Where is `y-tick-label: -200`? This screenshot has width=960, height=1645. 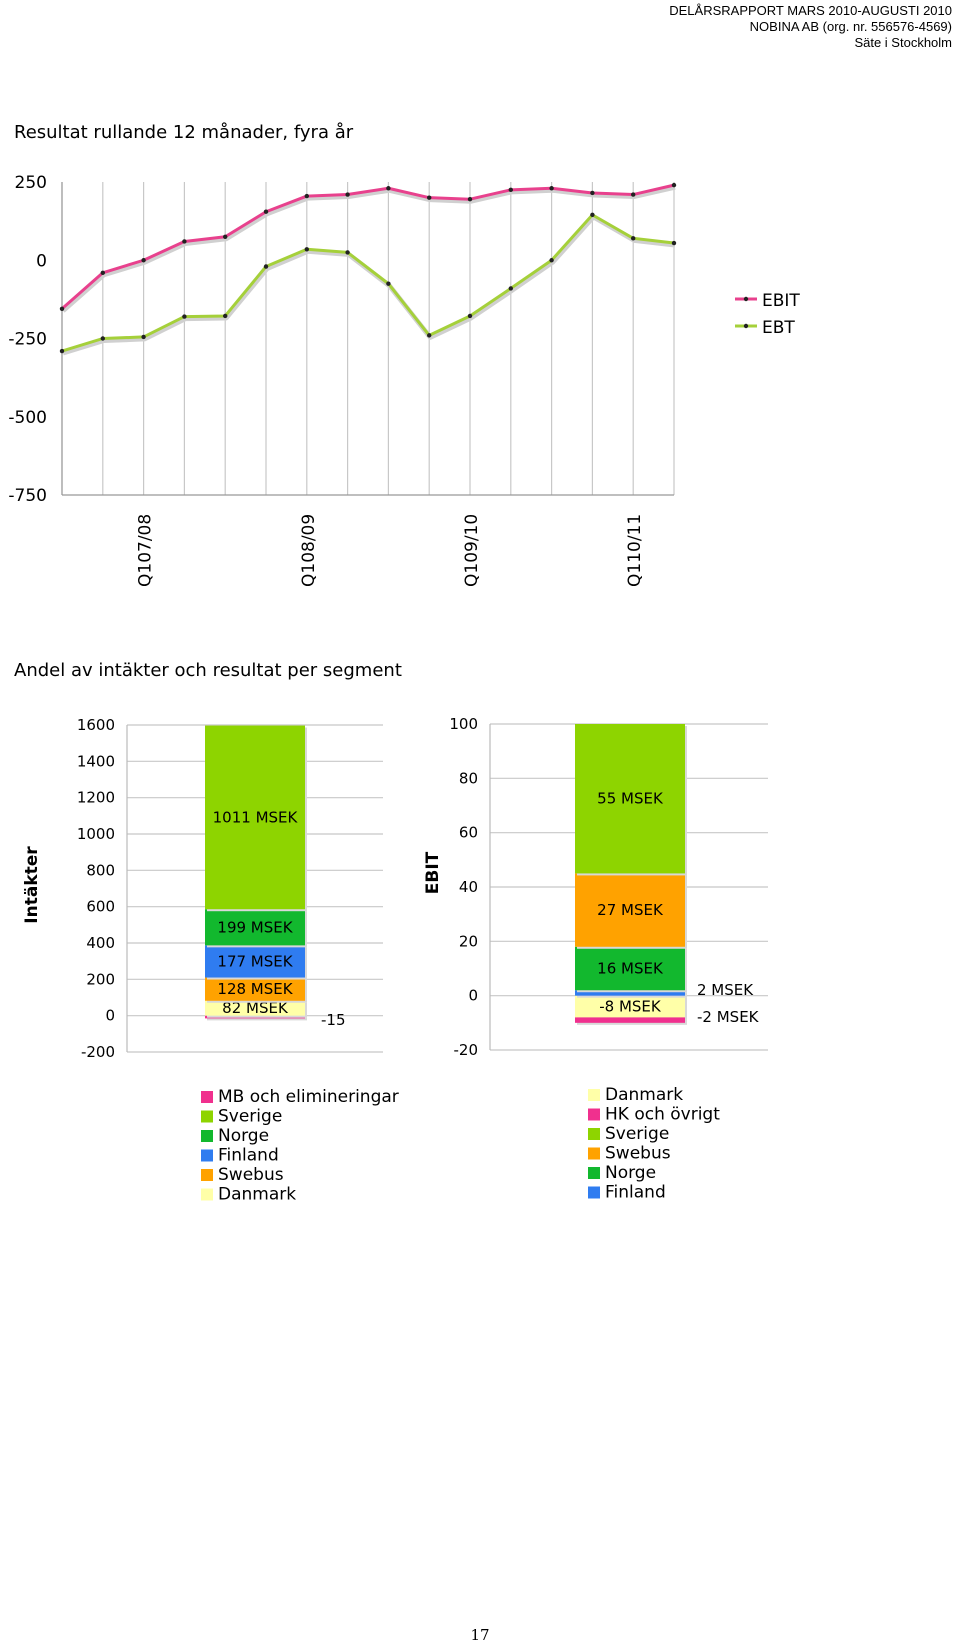
y-tick-label: -200 is located at coordinates (98, 1052).